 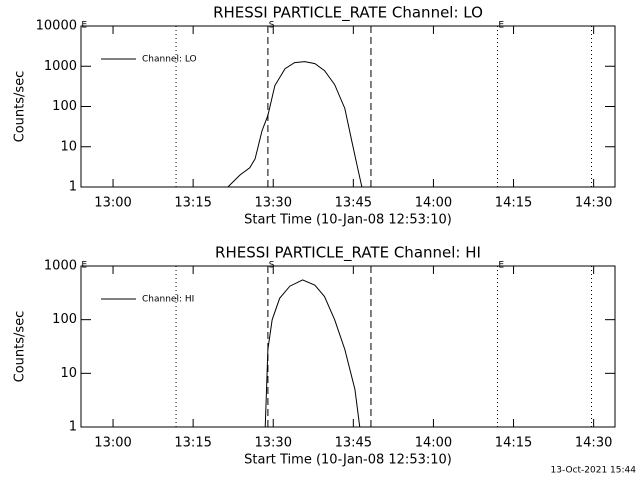 What do you see at coordinates (594, 471) in the screenshot?
I see `footer: 13-Oct-2021 15:44` at bounding box center [594, 471].